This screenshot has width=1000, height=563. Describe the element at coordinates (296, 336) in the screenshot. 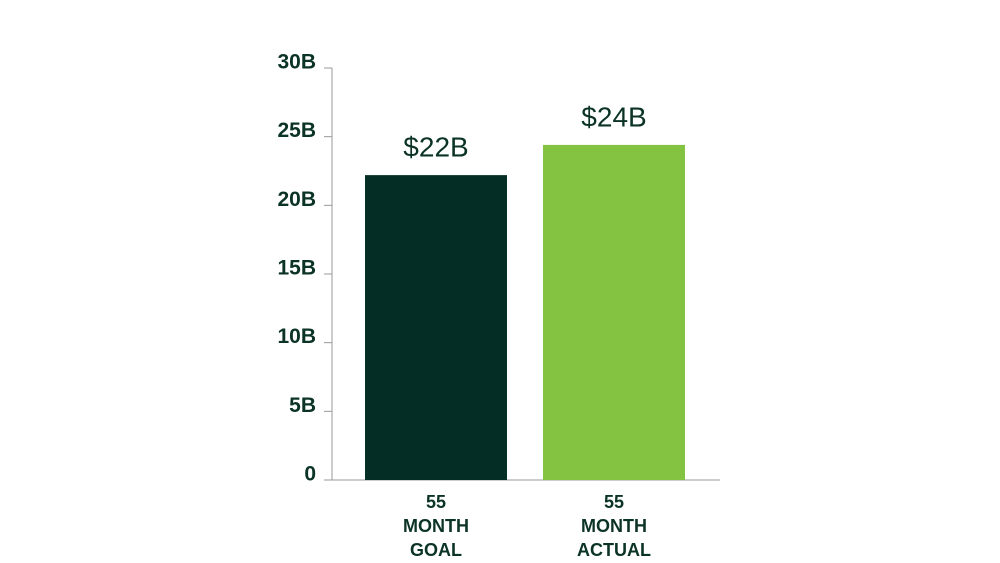

I see `y-tick-label: 10B` at that location.